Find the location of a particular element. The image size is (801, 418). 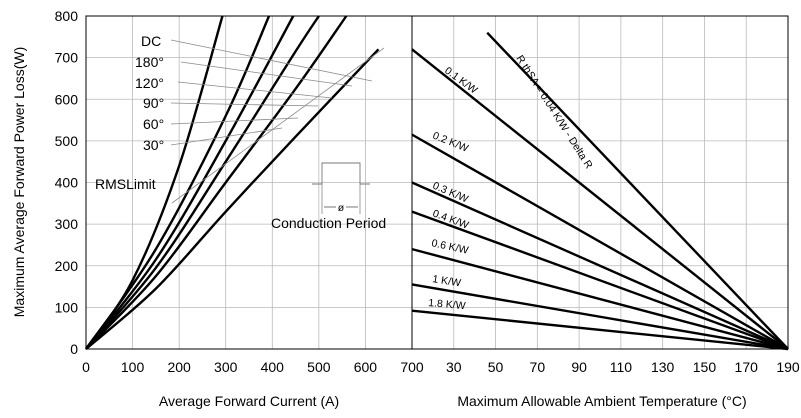

left-x-tick-label: 700 is located at coordinates (412, 367).